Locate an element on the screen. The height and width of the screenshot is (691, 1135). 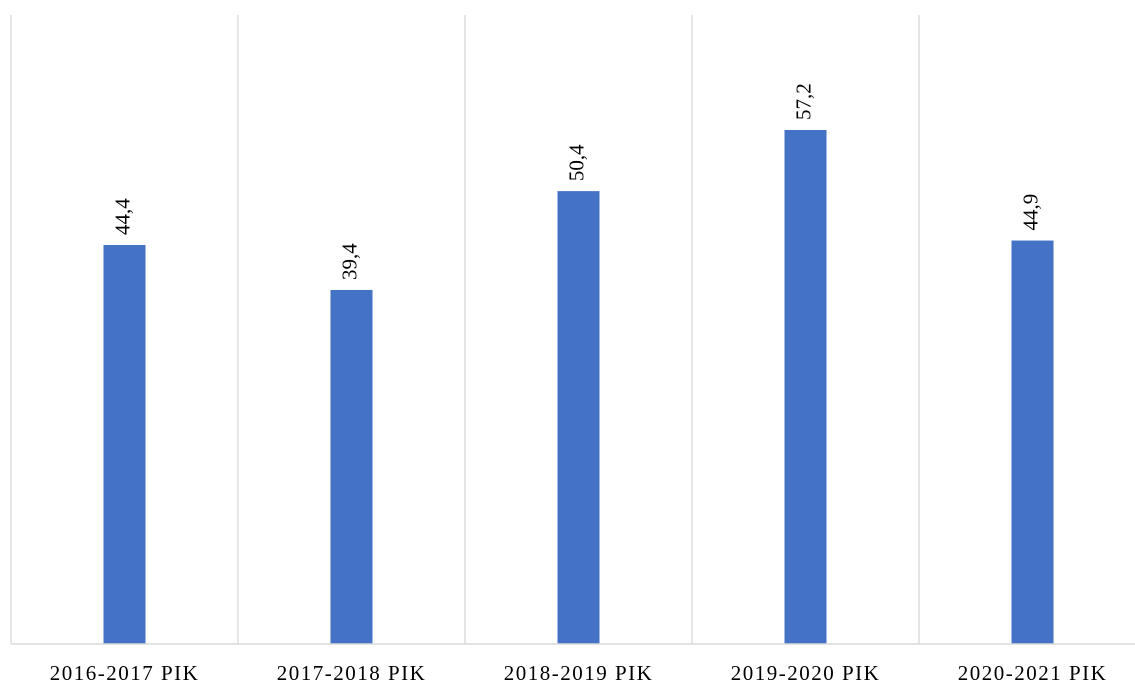
data-label: 44,9 is located at coordinates (1030, 212).